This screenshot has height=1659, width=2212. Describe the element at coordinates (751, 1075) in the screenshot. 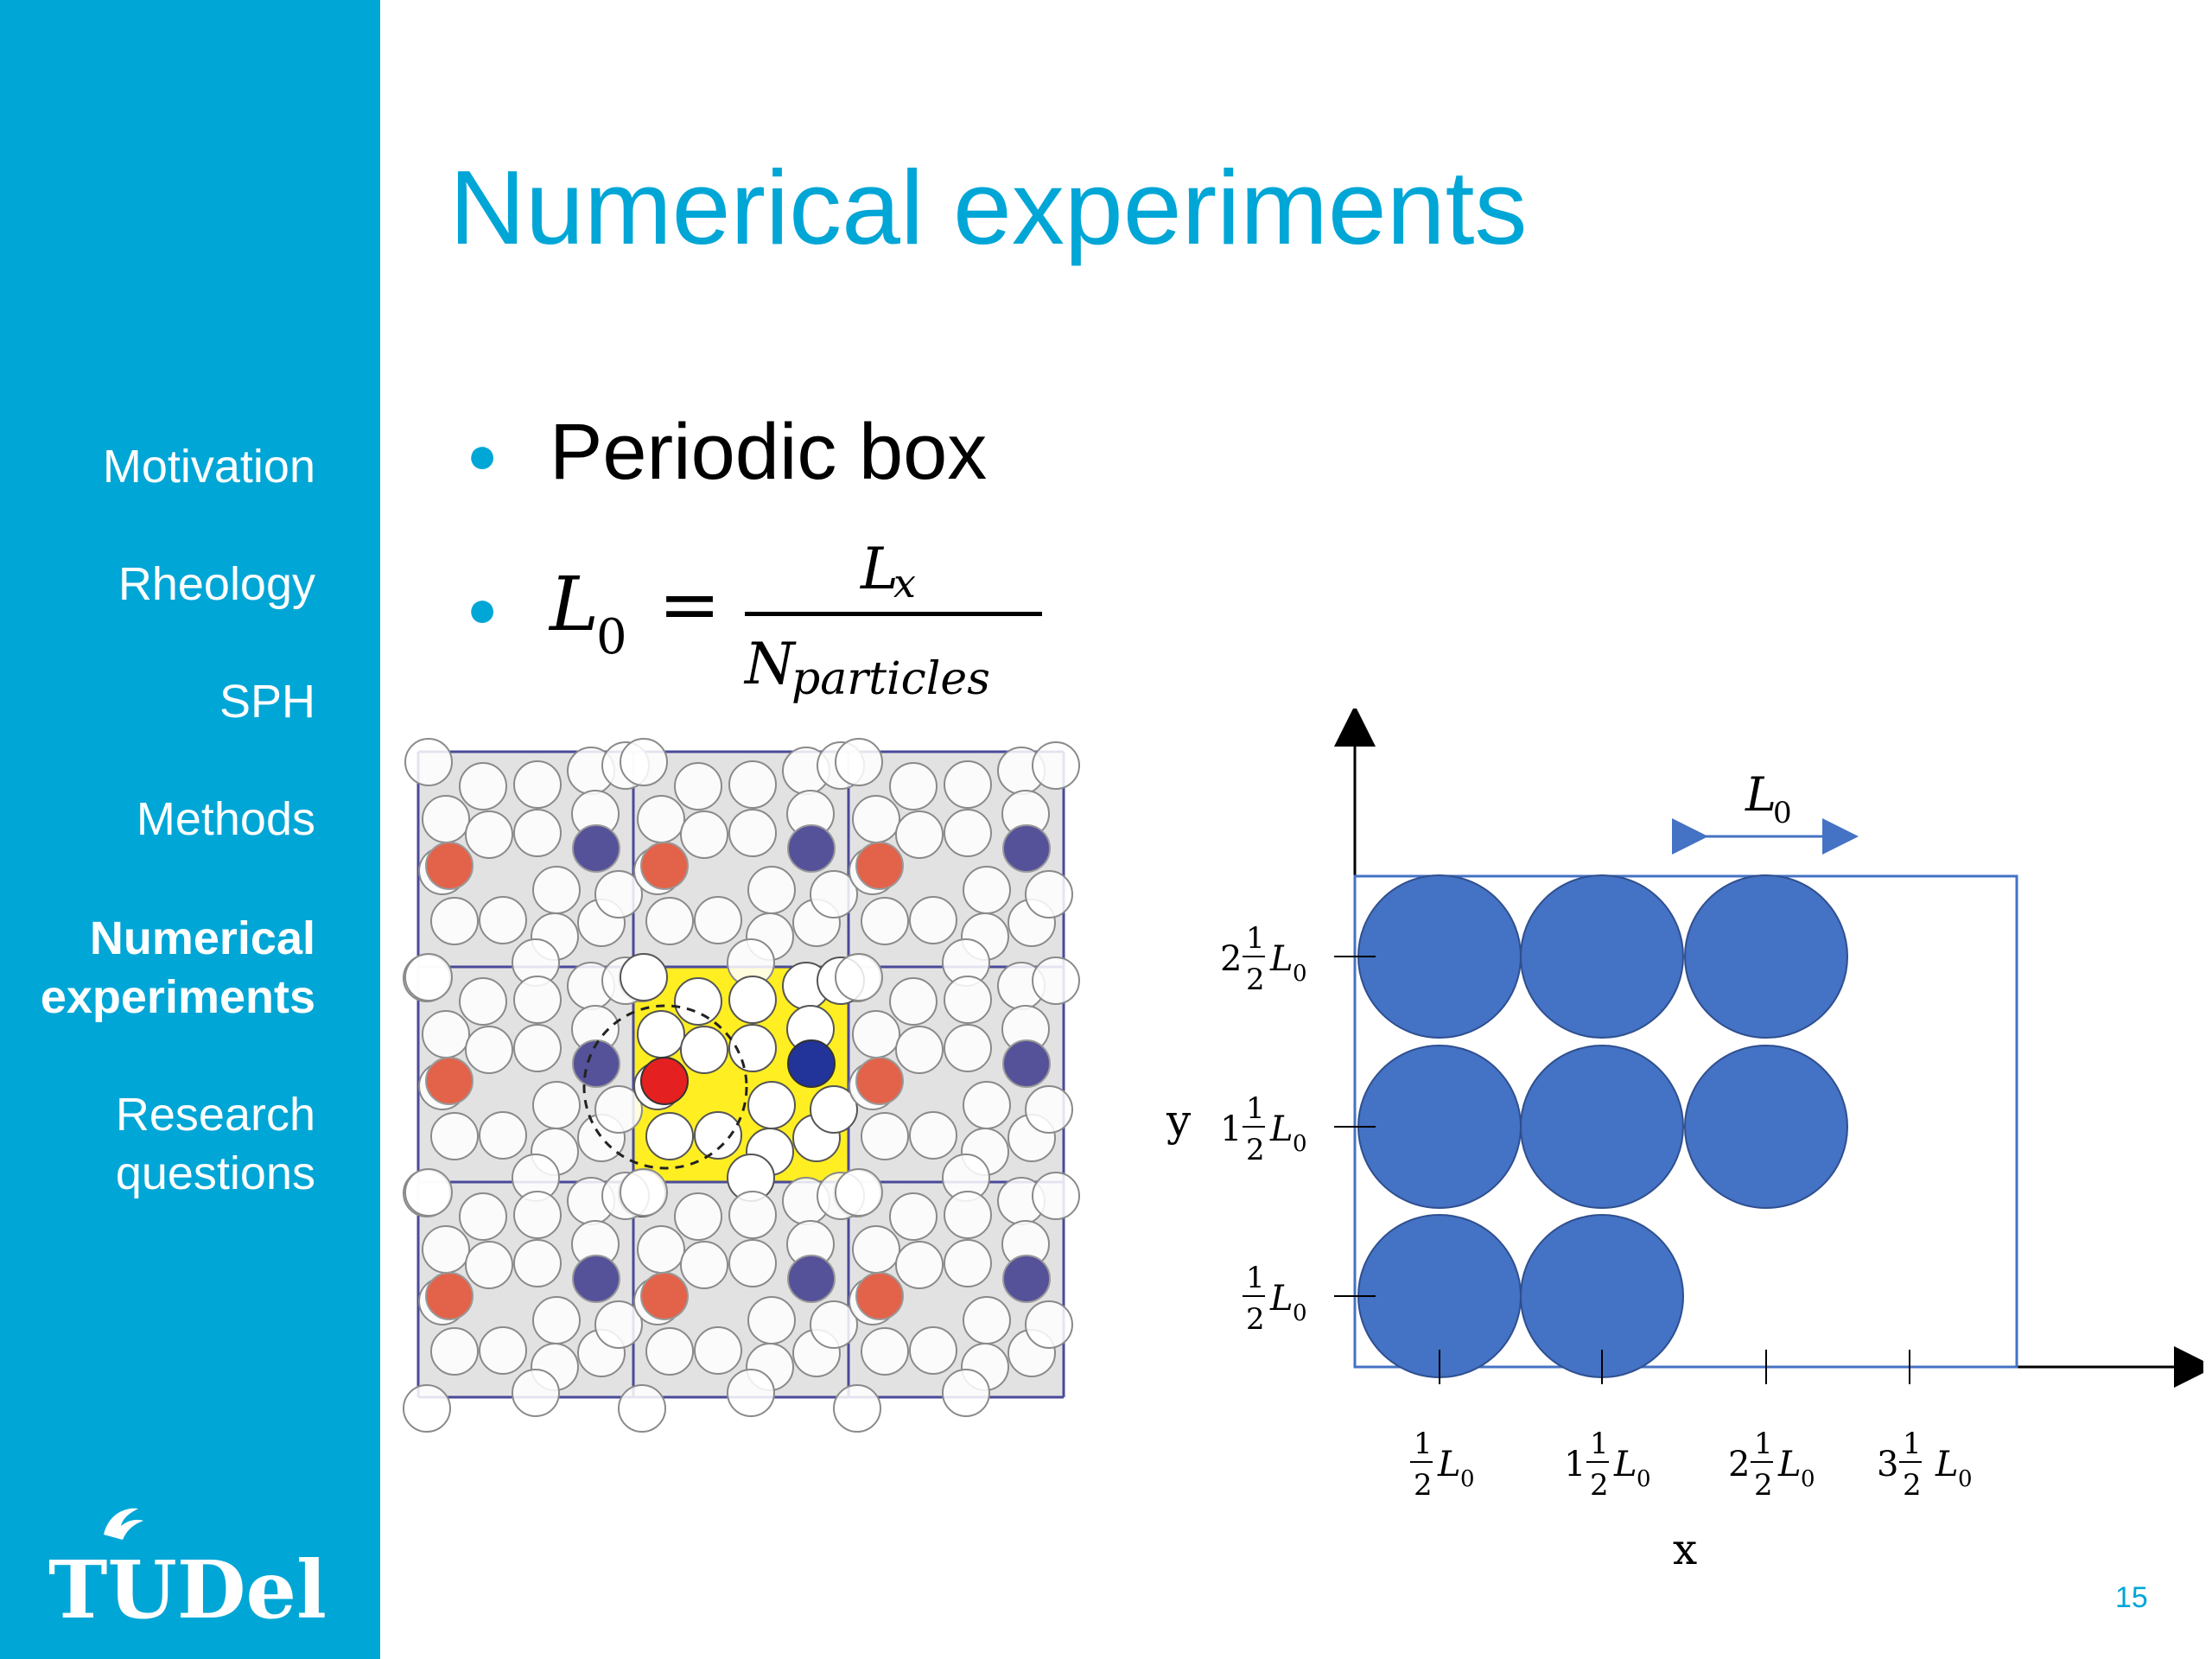

I see `periodic-box-diagram` at that location.